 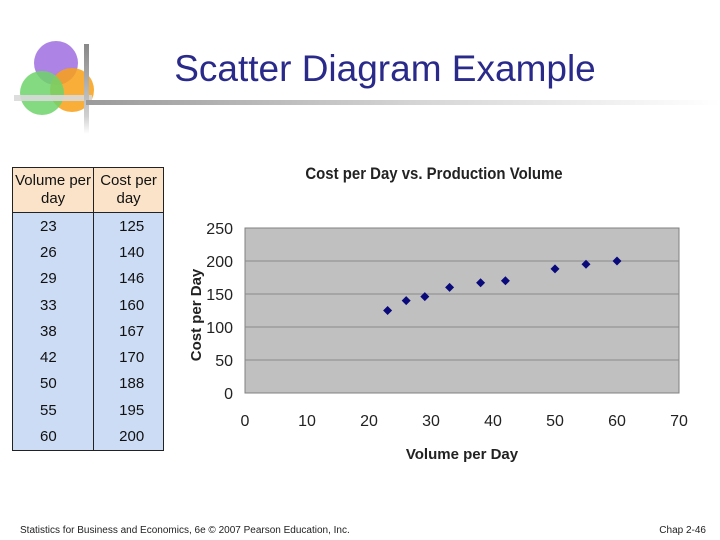 What do you see at coordinates (53, 384) in the screenshot?
I see `volume-cell: 50` at bounding box center [53, 384].